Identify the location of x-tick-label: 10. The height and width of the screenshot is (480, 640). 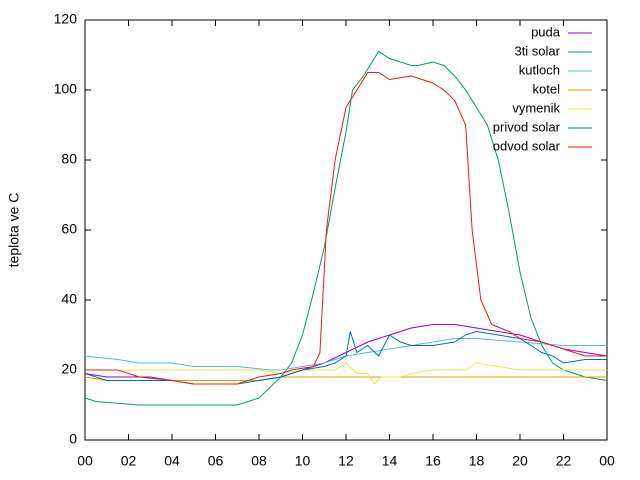
(303, 461).